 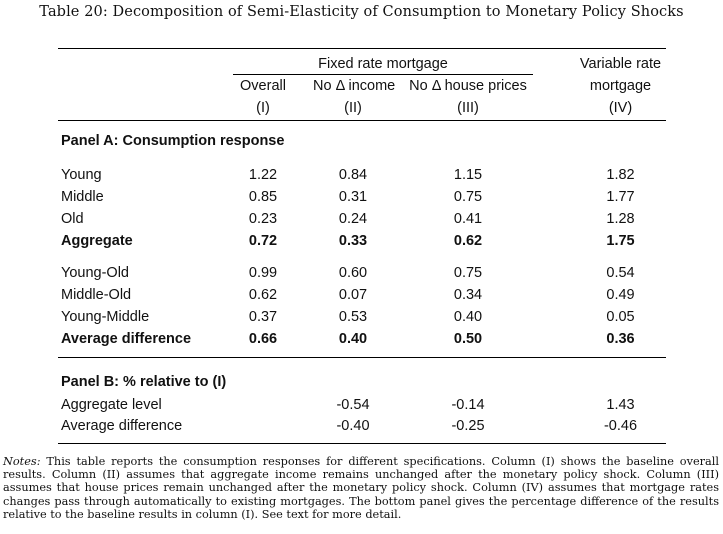 I want to click on cell-value: 0.66, so click(x=263, y=339).